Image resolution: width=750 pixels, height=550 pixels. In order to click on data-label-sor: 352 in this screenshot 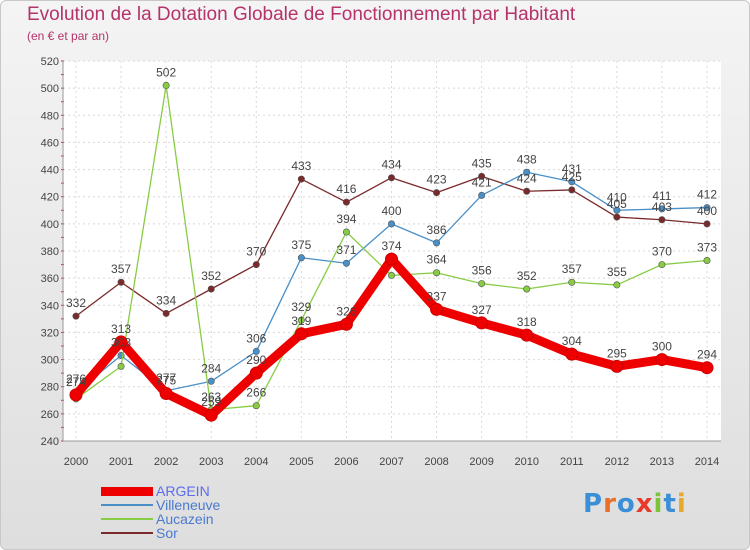, I will do `click(211, 276)`.